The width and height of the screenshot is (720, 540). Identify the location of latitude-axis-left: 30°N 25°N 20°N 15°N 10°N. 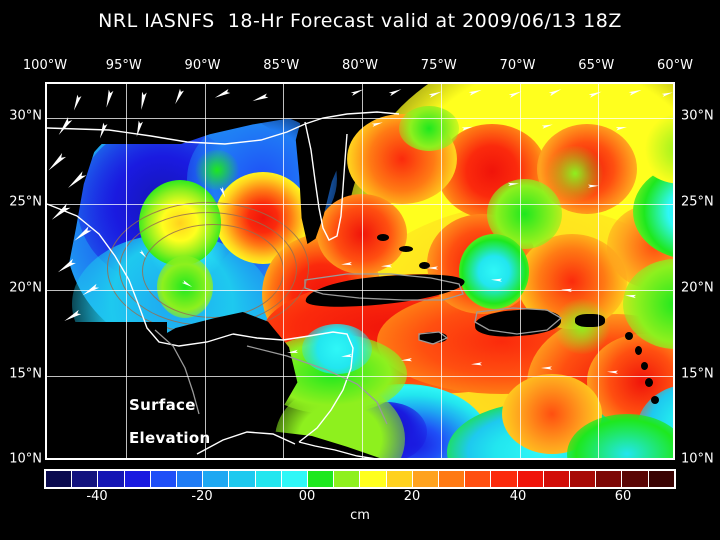
(21, 270).